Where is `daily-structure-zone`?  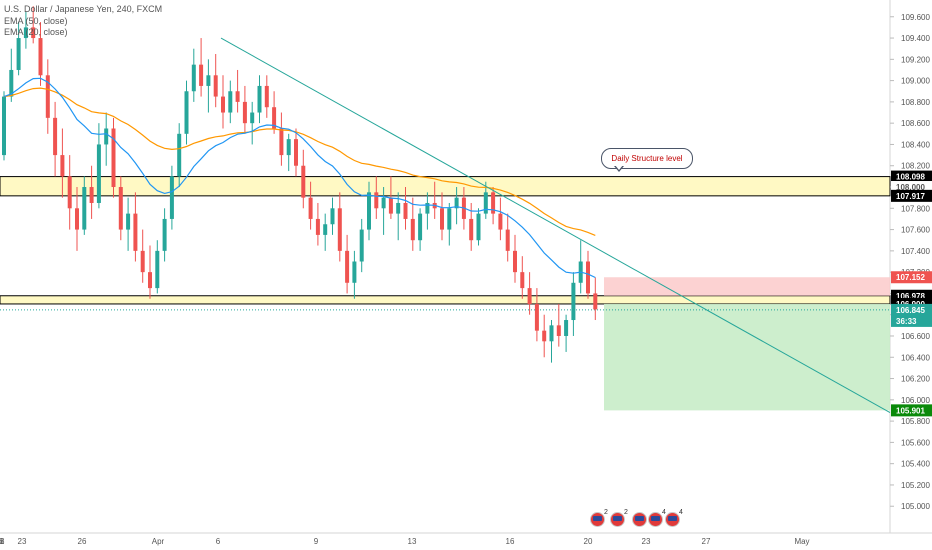 daily-structure-zone is located at coordinates (445, 186).